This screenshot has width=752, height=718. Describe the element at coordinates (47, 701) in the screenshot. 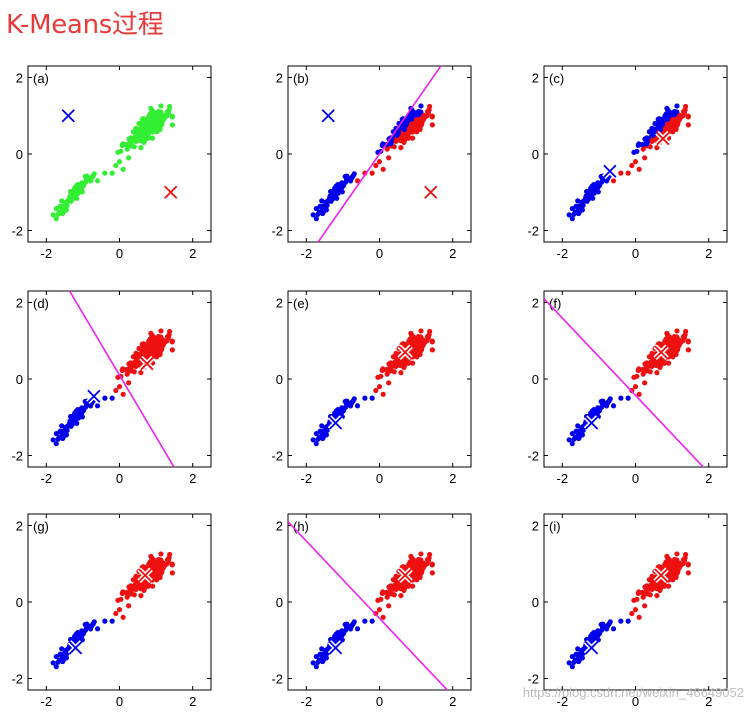

I see `x-tick-label: -2` at that location.